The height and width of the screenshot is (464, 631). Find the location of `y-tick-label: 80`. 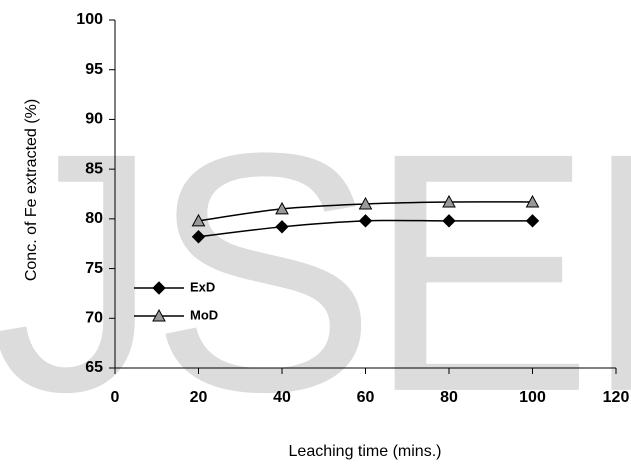

y-tick-label: 80 is located at coordinates (94, 218).